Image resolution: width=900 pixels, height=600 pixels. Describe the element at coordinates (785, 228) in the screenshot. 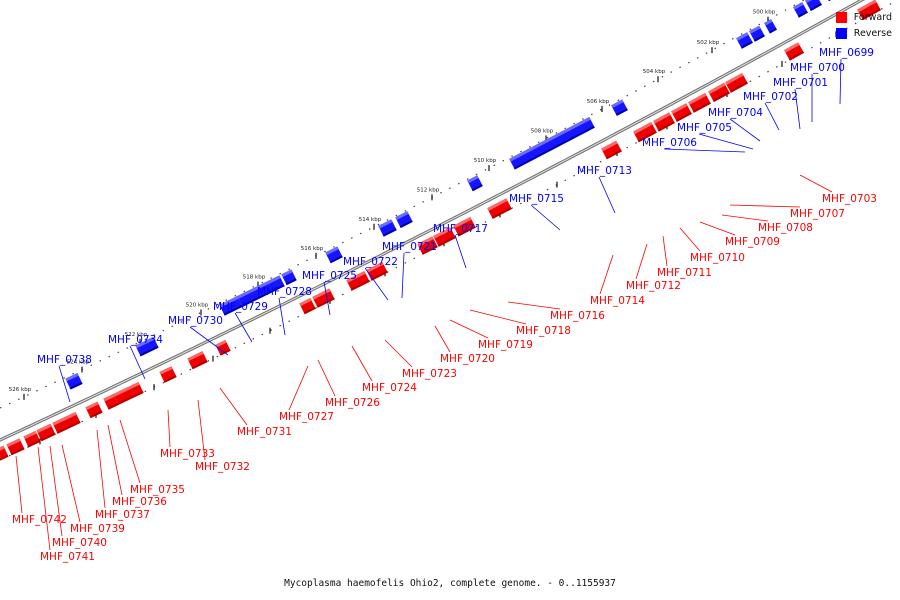

I see `gene-label-mhf_0708: MHF_0708` at that location.